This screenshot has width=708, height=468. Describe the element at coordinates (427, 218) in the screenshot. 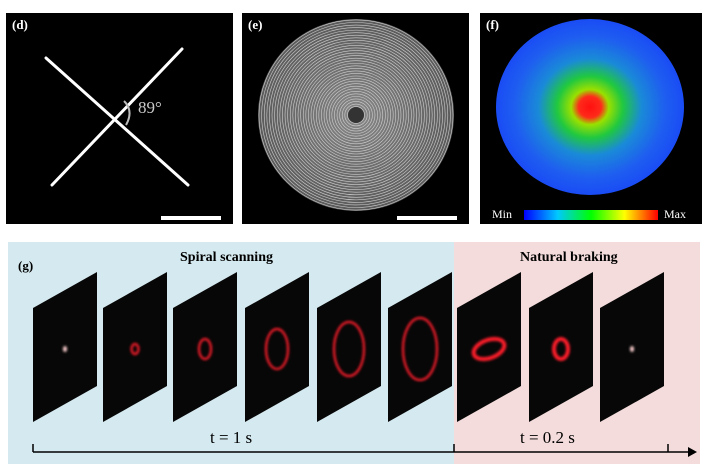

I see `scale-bar-e` at that location.